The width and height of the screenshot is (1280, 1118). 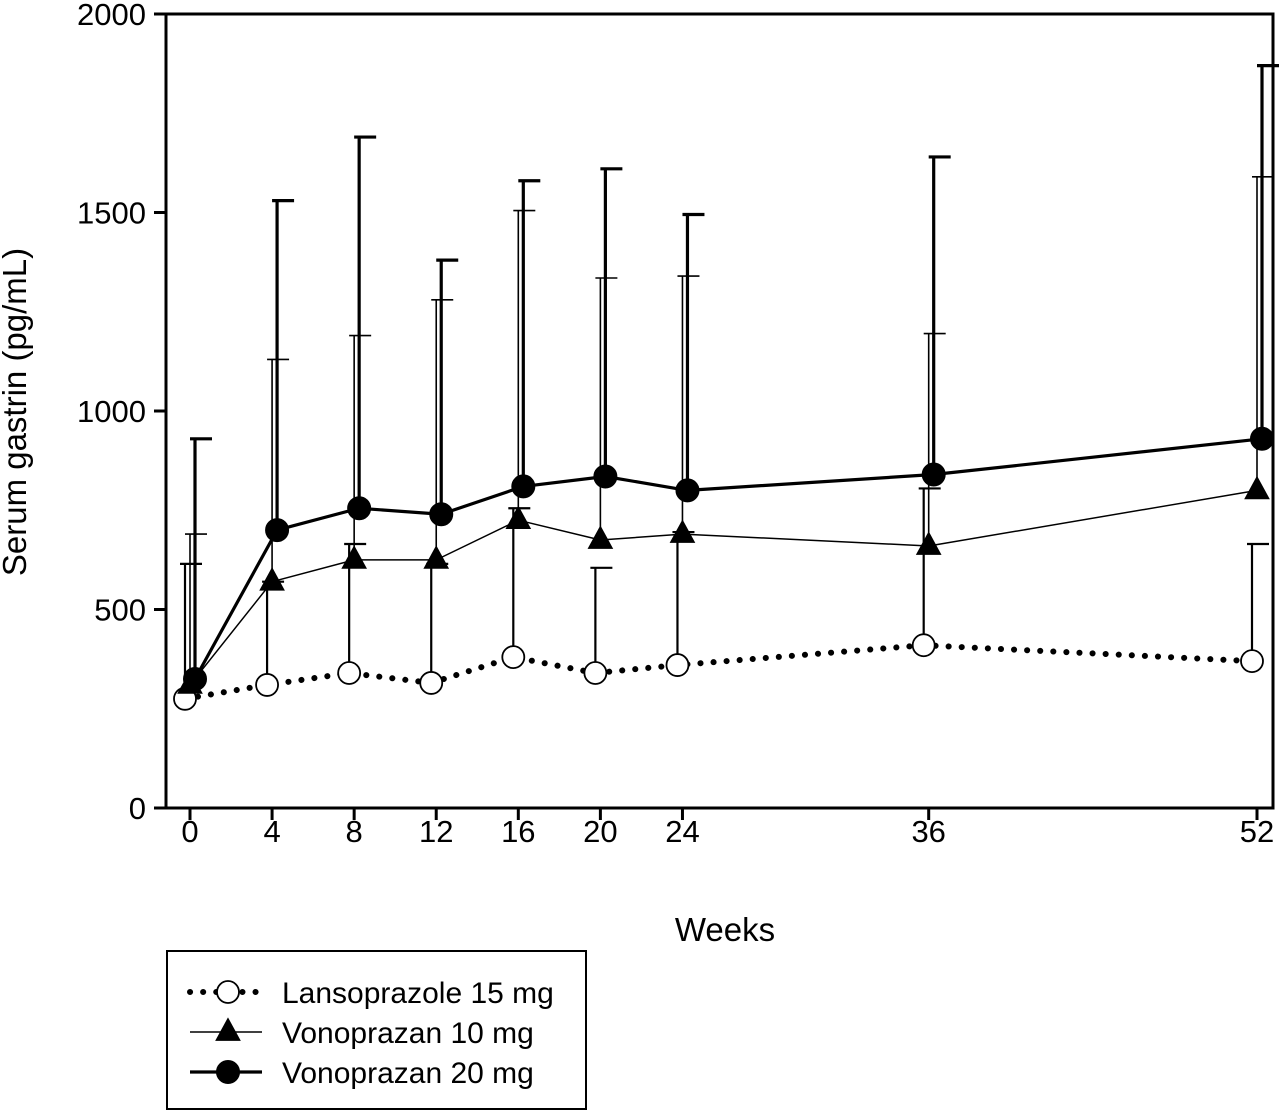 I want to click on x-tick-label: 16, so click(x=518, y=831).